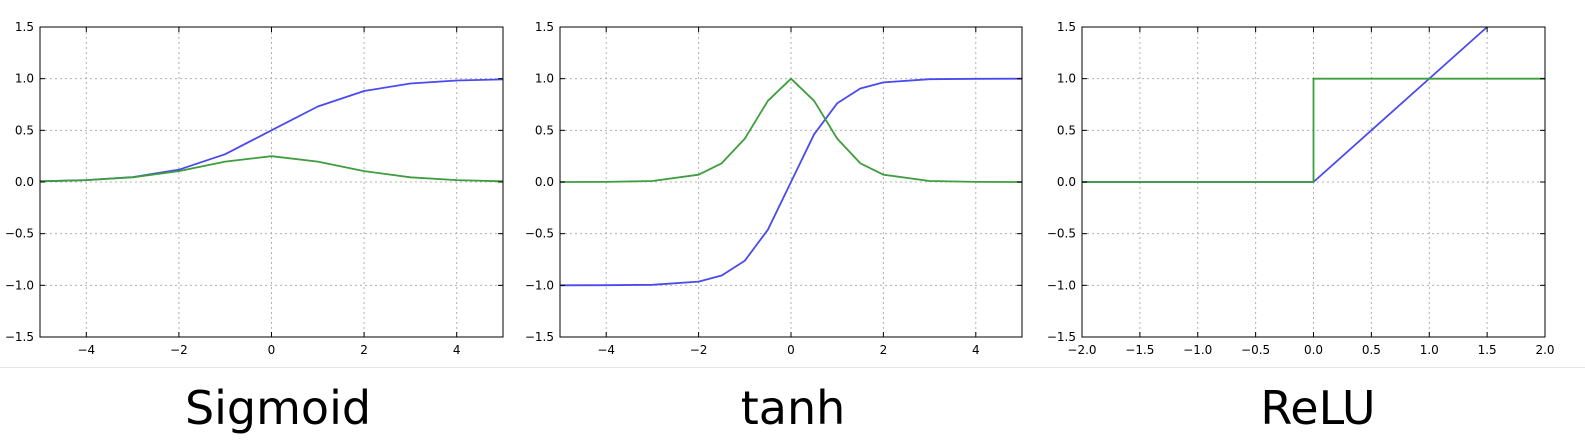 The height and width of the screenshot is (446, 1585). What do you see at coordinates (791, 130) in the screenshot?
I see `tanh-derivative-line` at bounding box center [791, 130].